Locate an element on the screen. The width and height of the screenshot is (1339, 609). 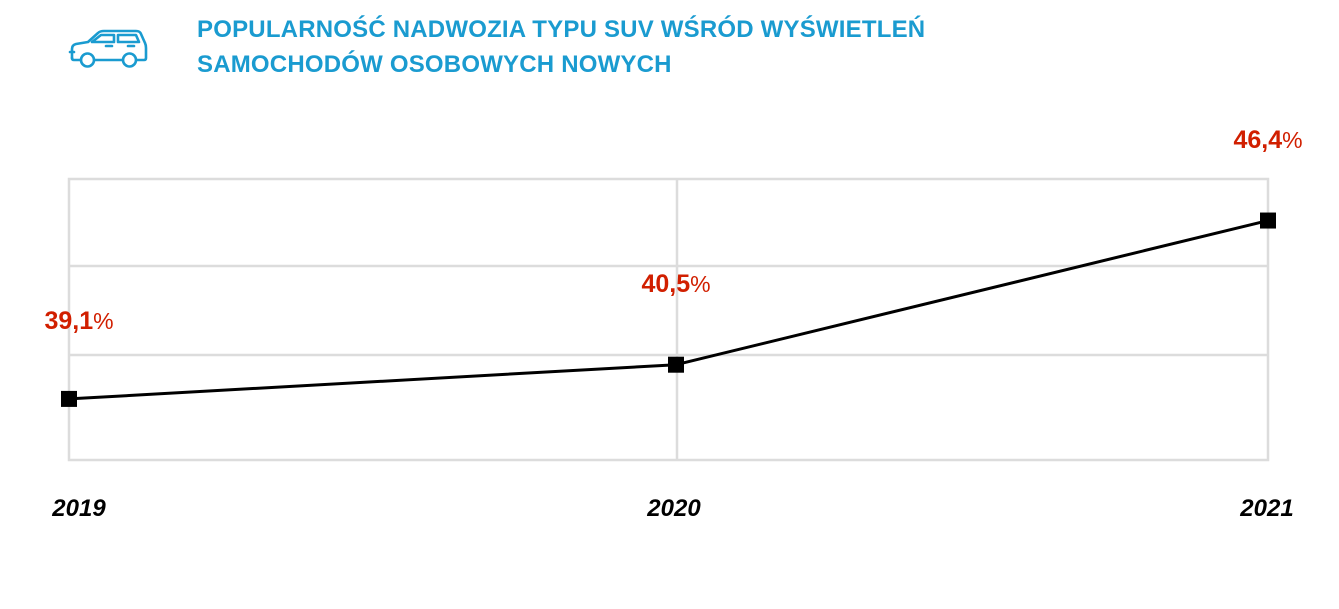
x-tick-label-2019: 2019 is located at coordinates (78, 508).